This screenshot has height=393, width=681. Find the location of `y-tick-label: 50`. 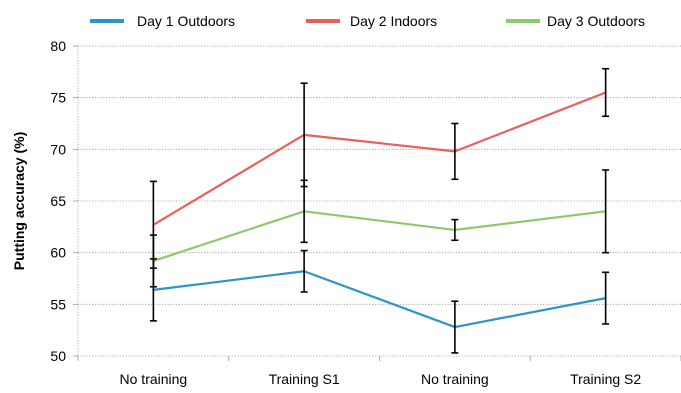

y-tick-label: 50 is located at coordinates (58, 356).